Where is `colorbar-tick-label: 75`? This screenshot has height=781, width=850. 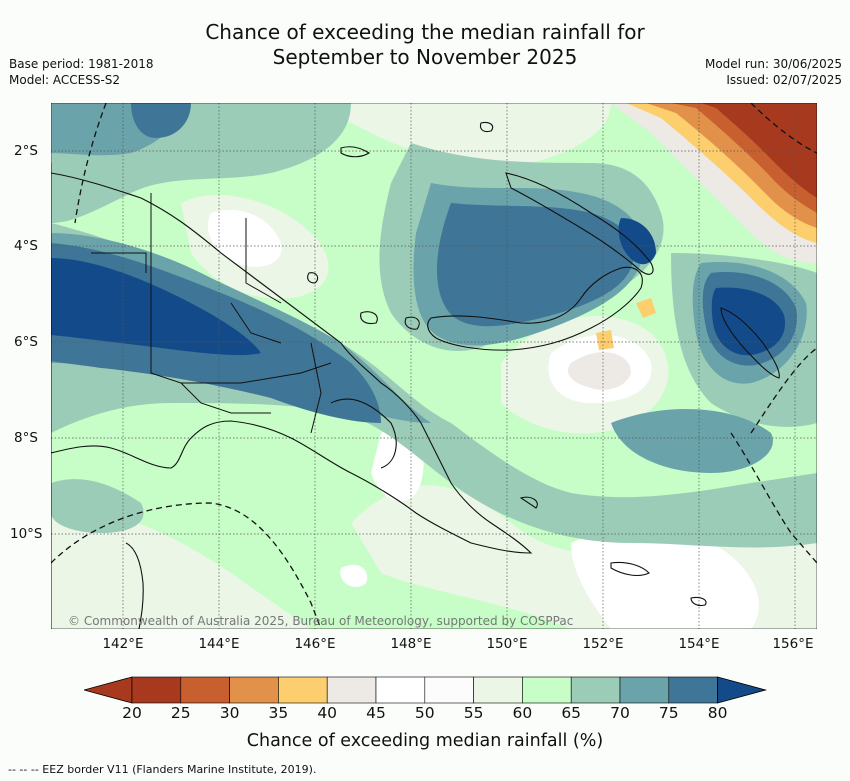 colorbar-tick-label: 75 is located at coordinates (668, 713).